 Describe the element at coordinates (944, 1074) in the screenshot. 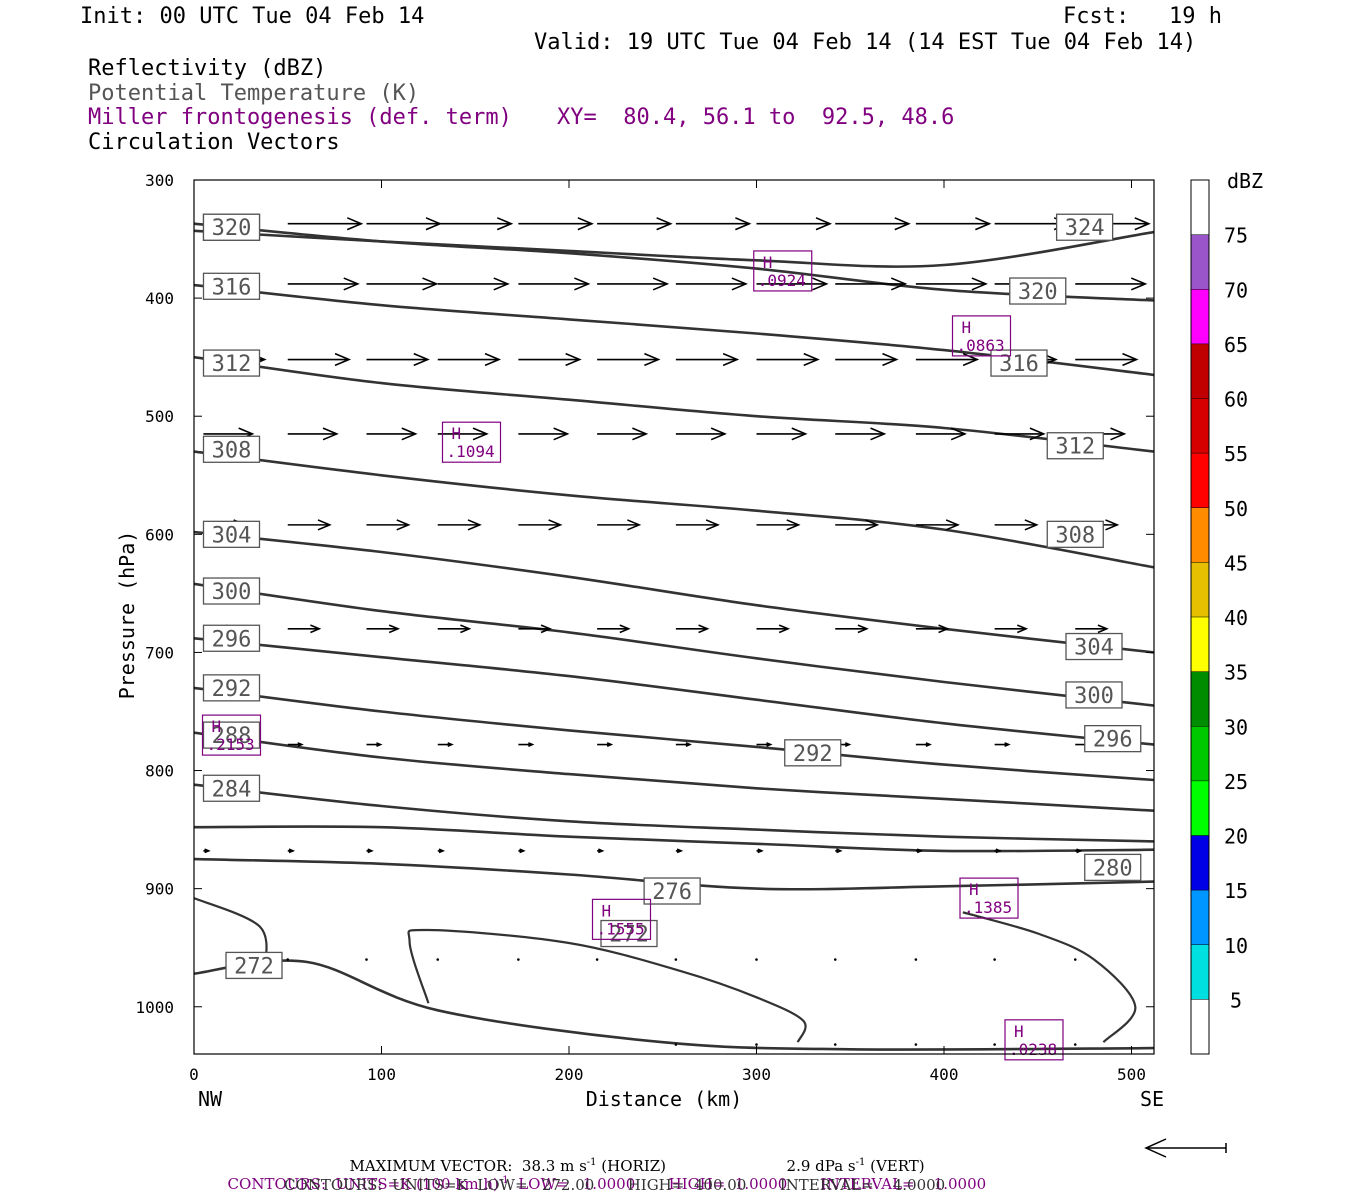

I see `x-tick-label: 400` at that location.